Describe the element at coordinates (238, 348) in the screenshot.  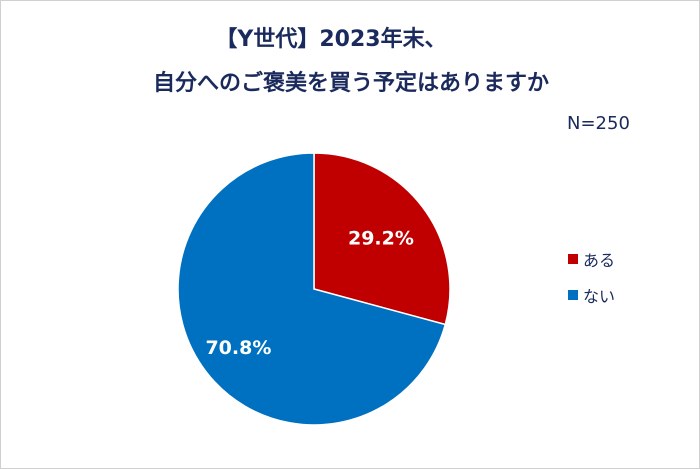
I see `data-label-1: 70.8%` at that location.